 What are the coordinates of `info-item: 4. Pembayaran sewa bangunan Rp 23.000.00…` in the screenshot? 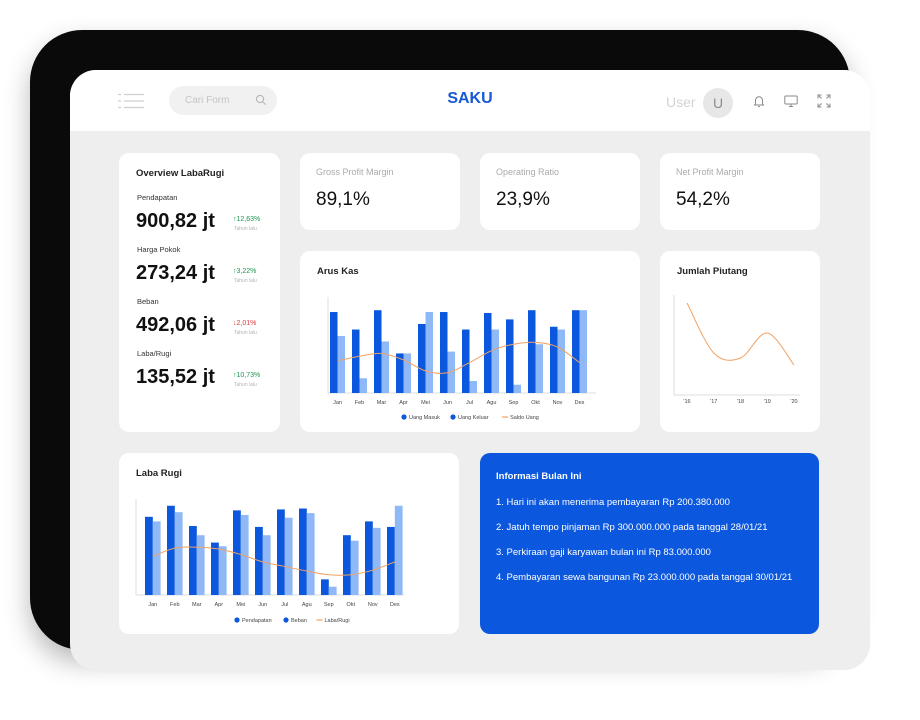 It's located at (644, 577).